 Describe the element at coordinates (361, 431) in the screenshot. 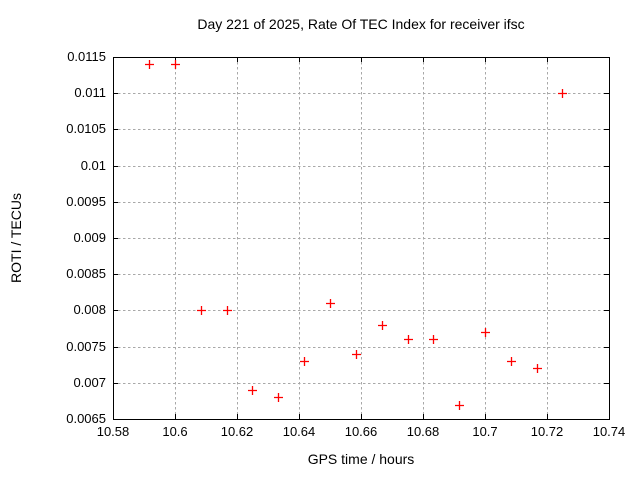

I see `x-tick-label: 10.66` at that location.